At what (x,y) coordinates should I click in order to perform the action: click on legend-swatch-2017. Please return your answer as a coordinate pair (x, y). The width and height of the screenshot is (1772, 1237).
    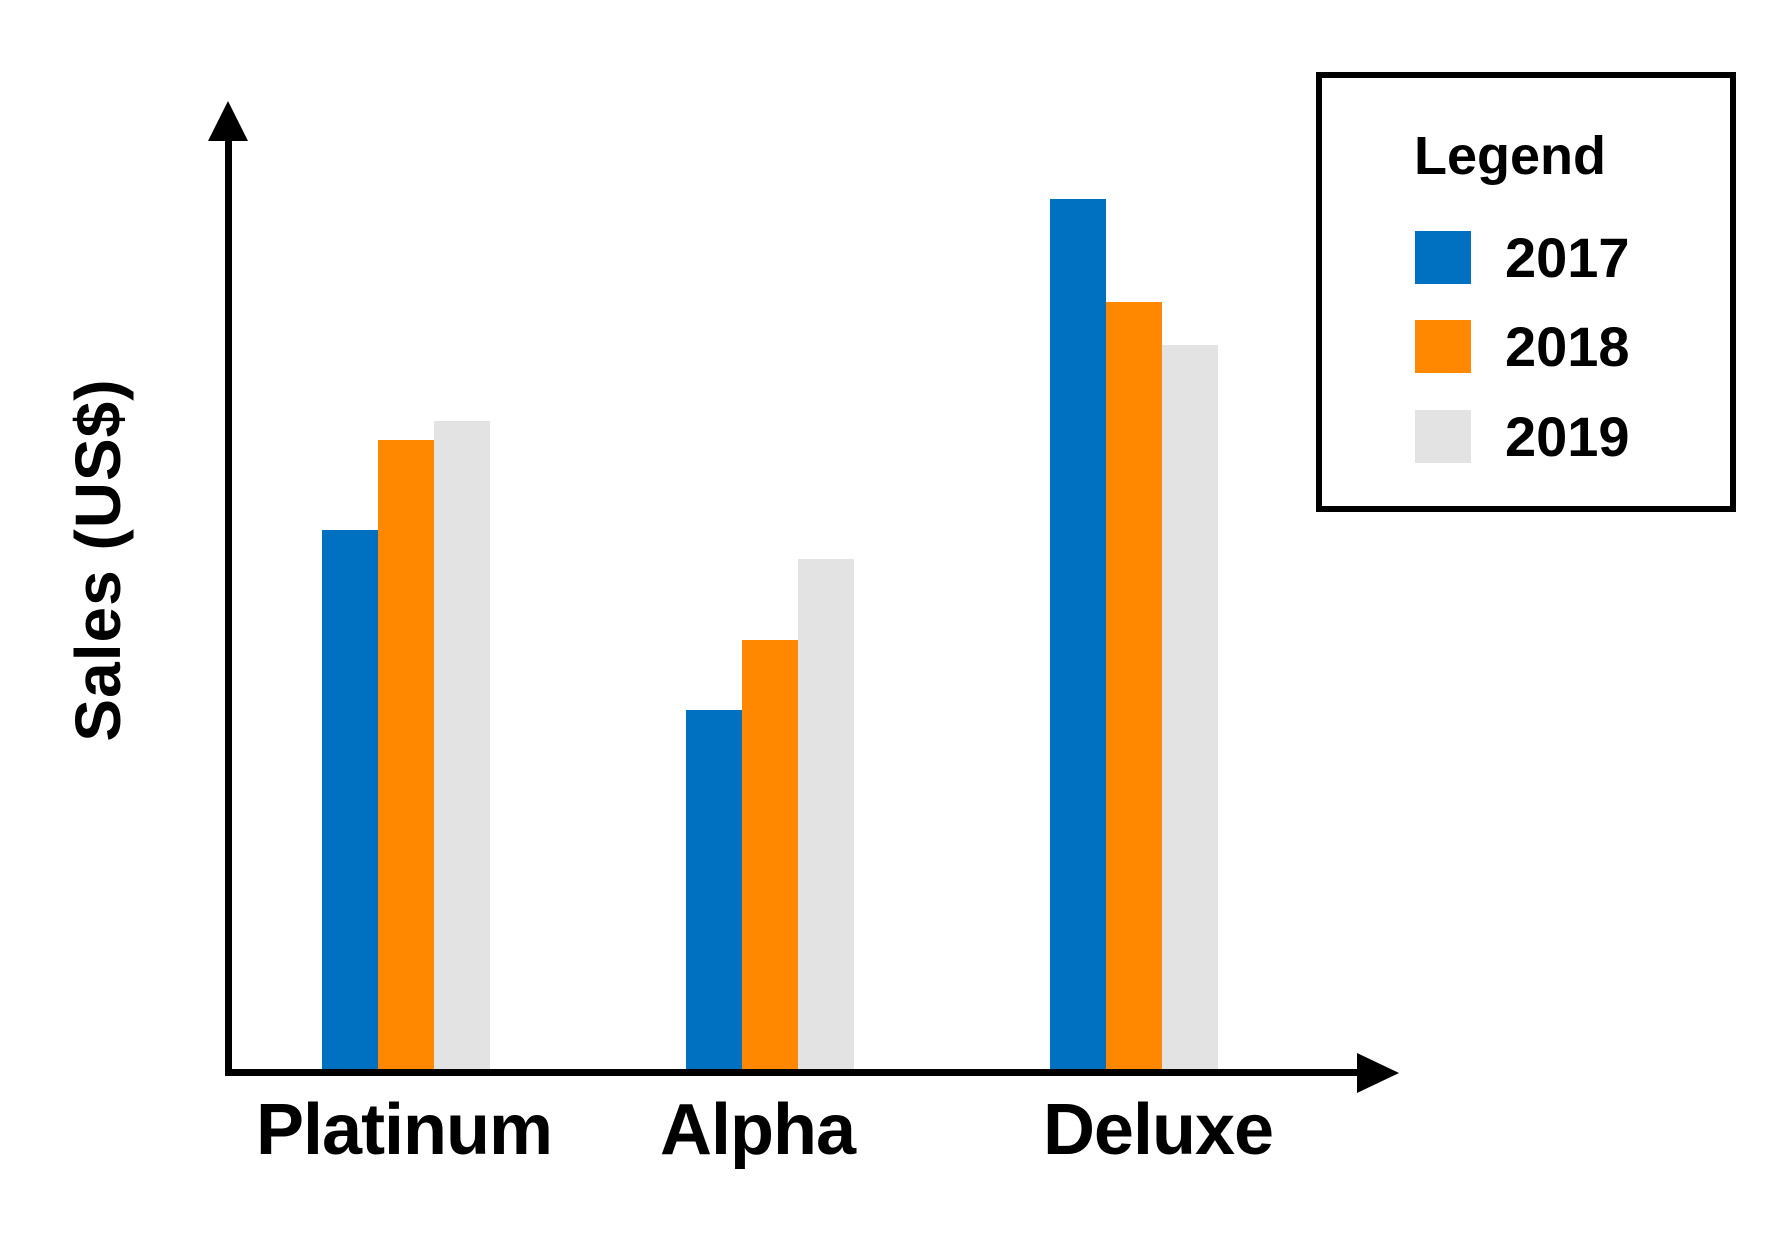
    Looking at the image, I should click on (1443, 257).